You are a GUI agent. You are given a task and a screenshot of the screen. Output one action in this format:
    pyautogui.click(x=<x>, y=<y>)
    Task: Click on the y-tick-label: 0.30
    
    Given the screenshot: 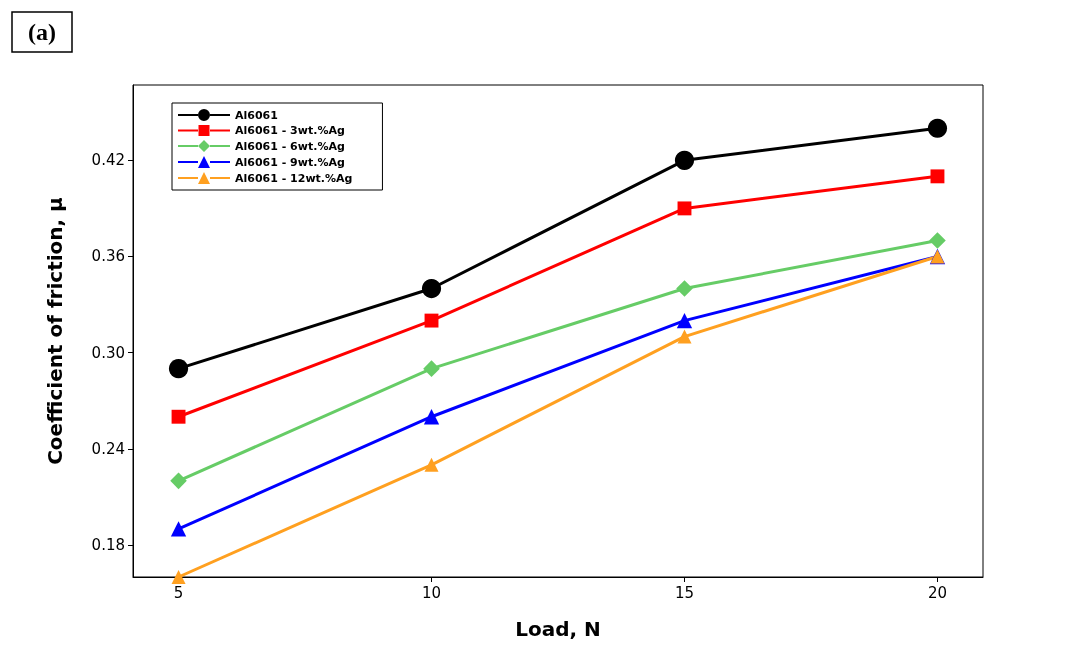 What is the action you would take?
    pyautogui.click(x=108, y=352)
    